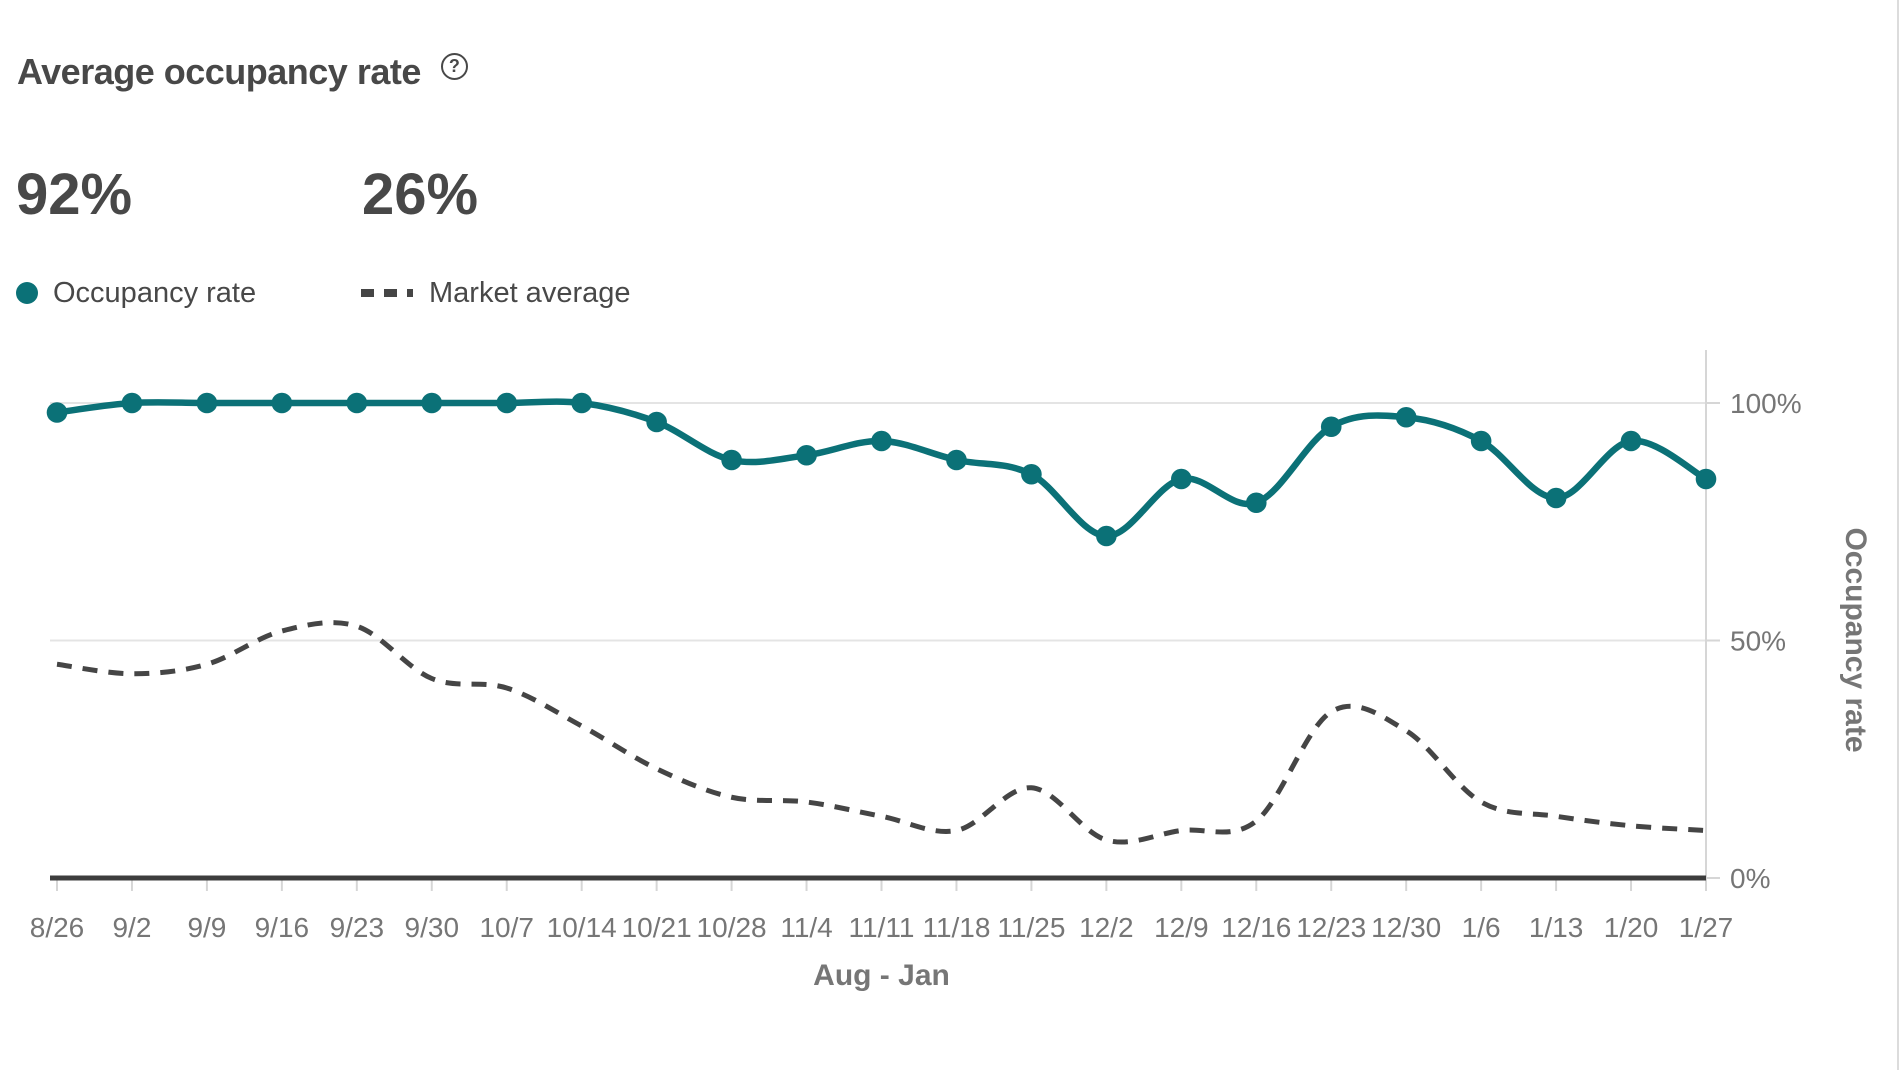 This screenshot has width=1903, height=1070. I want to click on data-point-10/21, so click(656, 422).